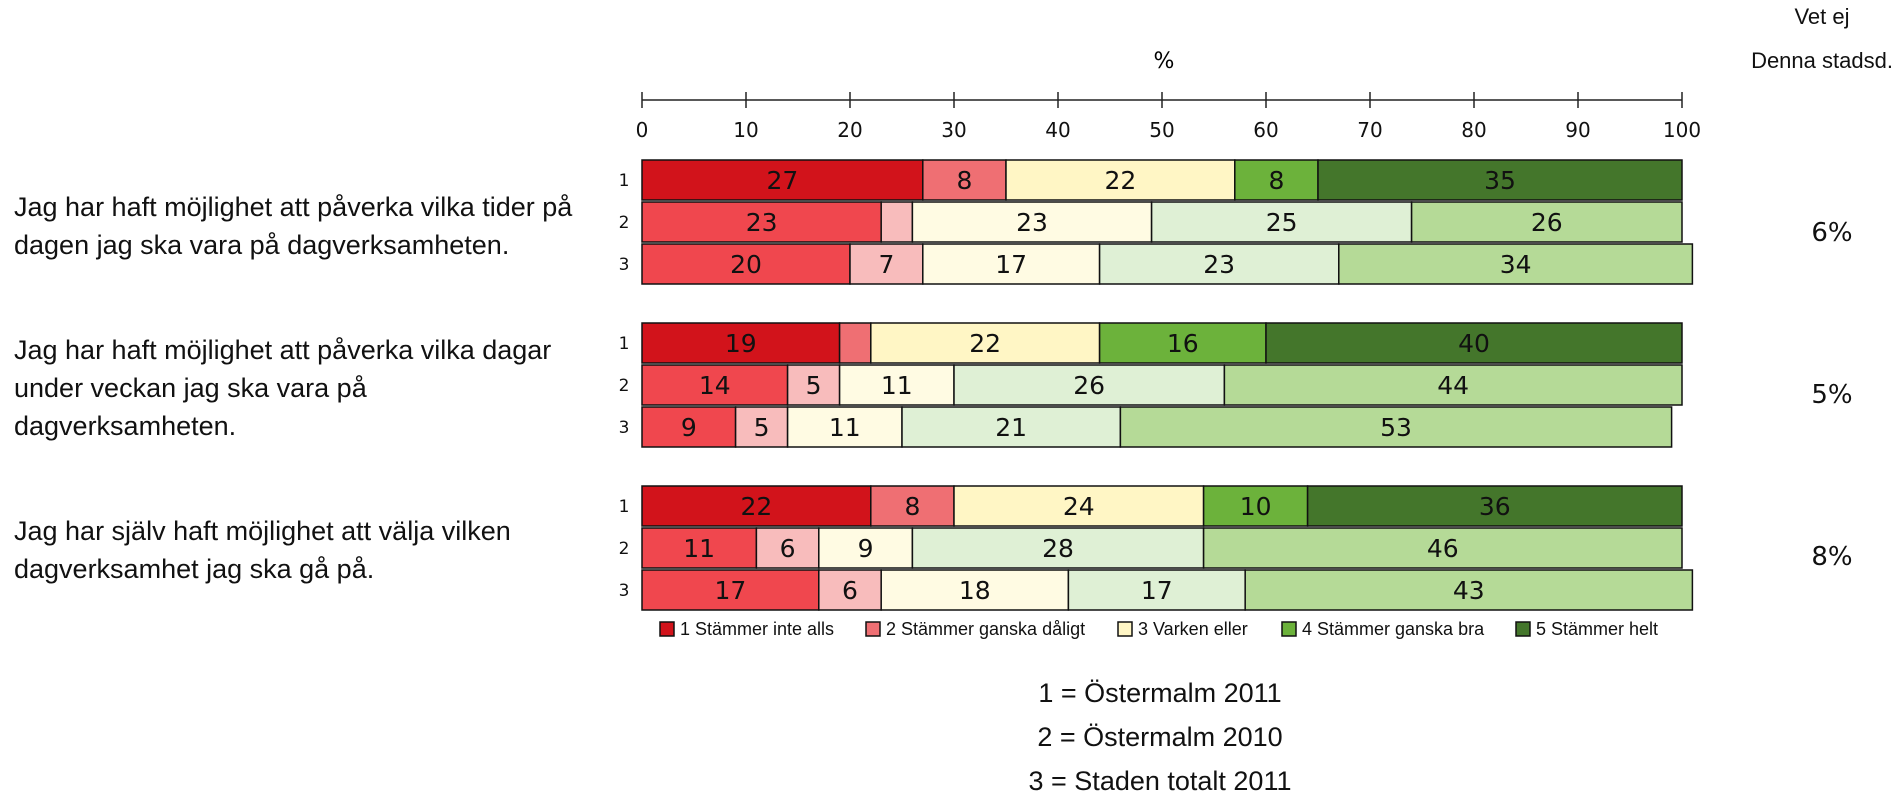 This screenshot has height=797, width=1904. I want to click on data-label: 20, so click(746, 264).